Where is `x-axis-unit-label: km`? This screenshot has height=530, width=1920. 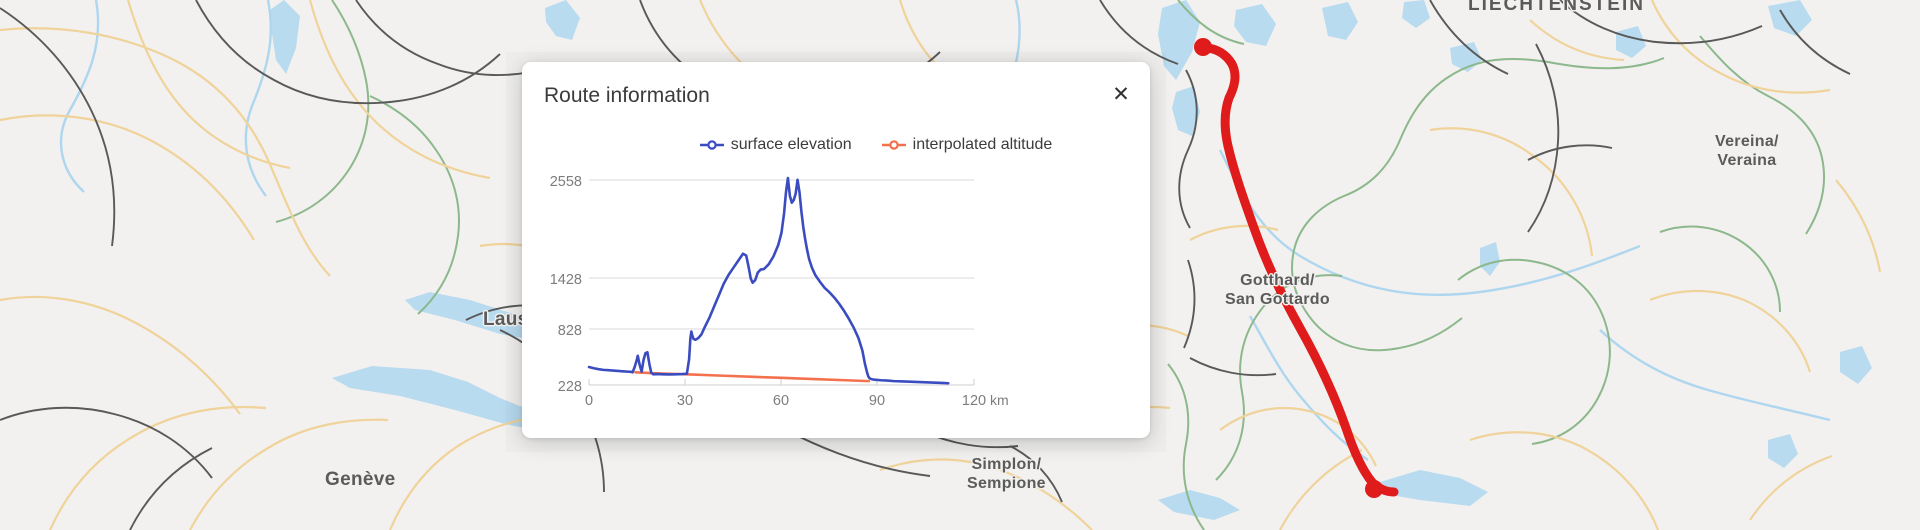
x-axis-unit-label: km is located at coordinates (999, 399).